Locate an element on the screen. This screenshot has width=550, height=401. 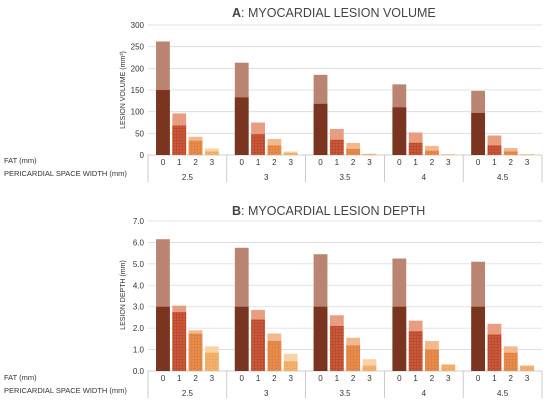
chart-b-y-tick-label: 1.0 is located at coordinates (139, 350).